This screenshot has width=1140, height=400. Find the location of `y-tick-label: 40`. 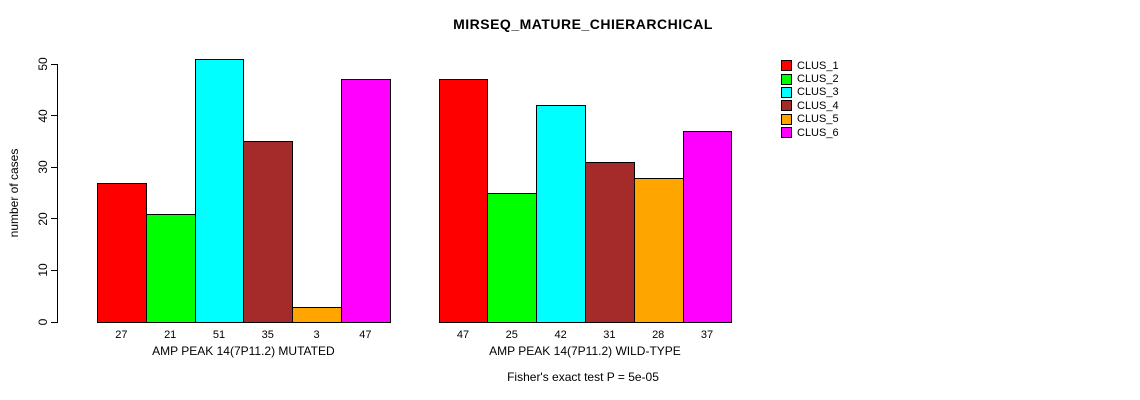

y-tick-label: 40 is located at coordinates (43, 115).